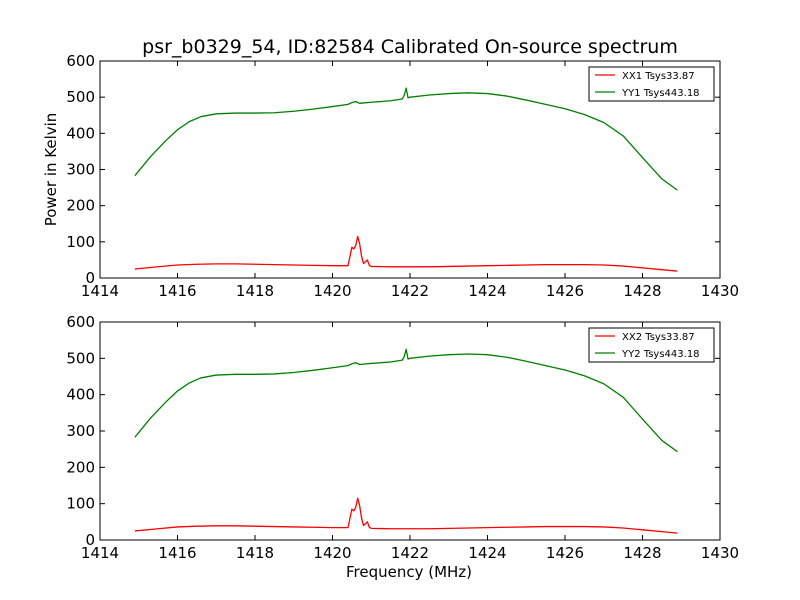 Image resolution: width=800 pixels, height=600 pixels. I want to click on series-line-xx1, so click(406, 253).